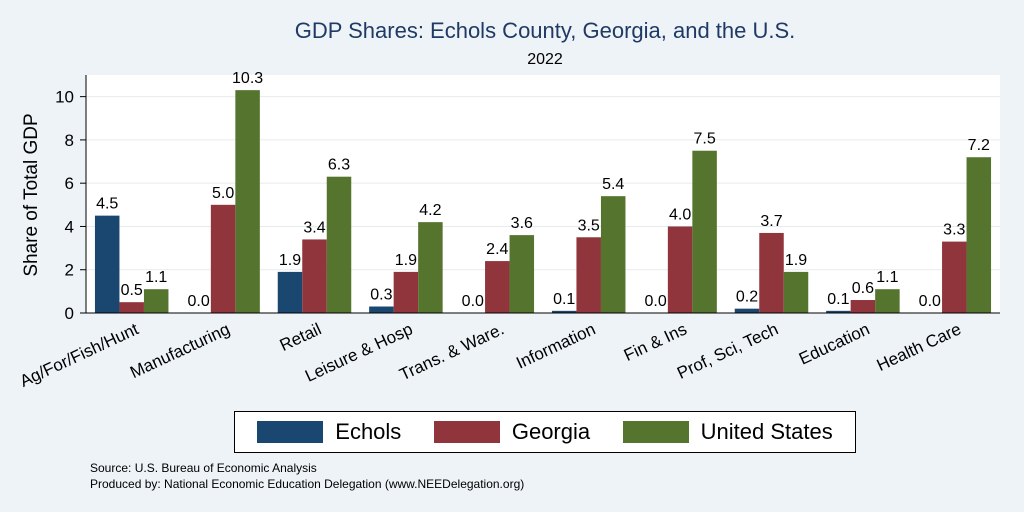  Describe the element at coordinates (545, 59) in the screenshot. I see `chart-subtitle: 2022` at that location.